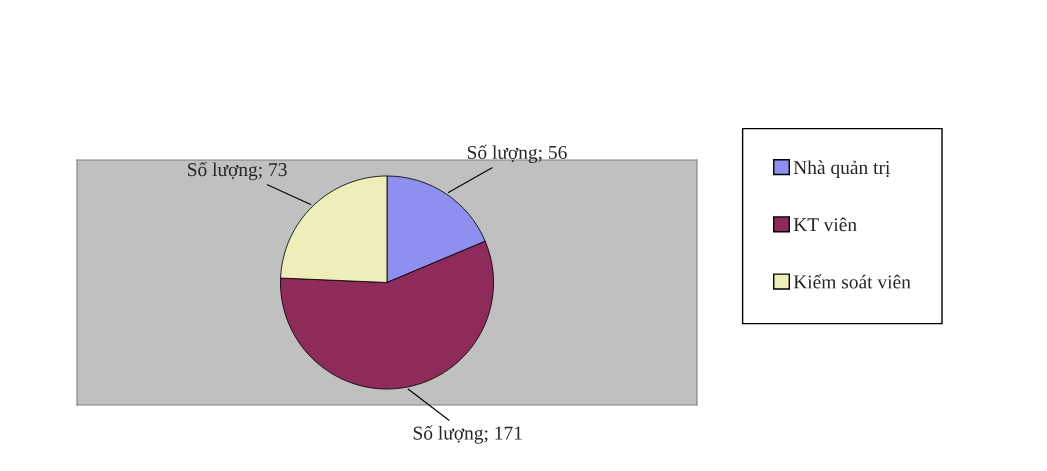 The height and width of the screenshot is (471, 1047). I want to click on data-label: Số lượng; 73, so click(237, 171).